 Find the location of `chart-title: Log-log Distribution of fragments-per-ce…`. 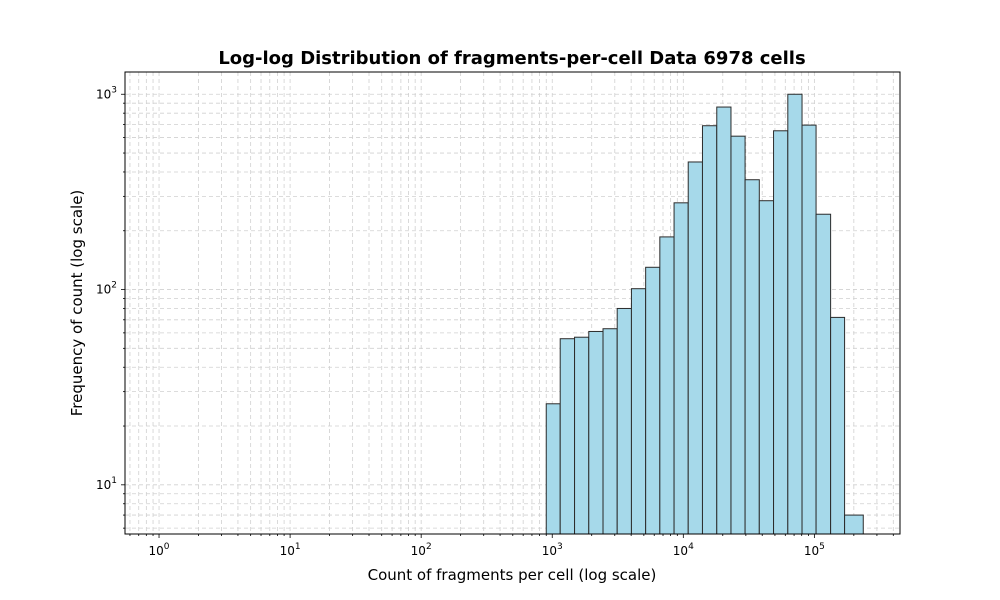

chart-title: Log-log Distribution of fragments-per-ce… is located at coordinates (511, 58).